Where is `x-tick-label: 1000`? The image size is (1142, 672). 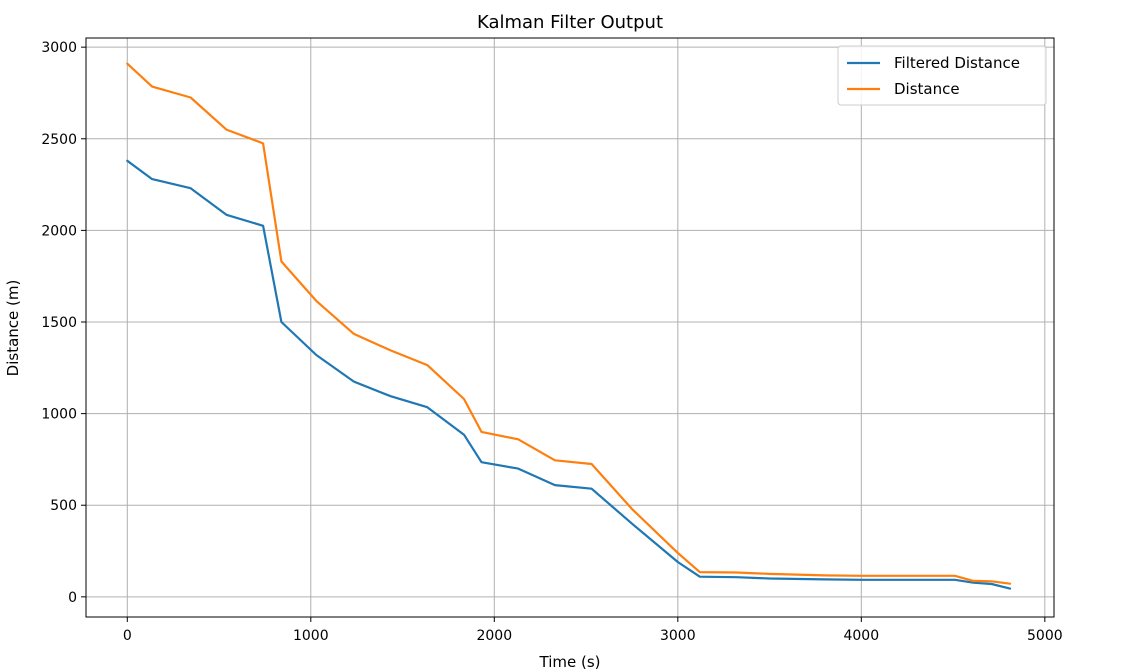 x-tick-label: 1000 is located at coordinates (311, 636).